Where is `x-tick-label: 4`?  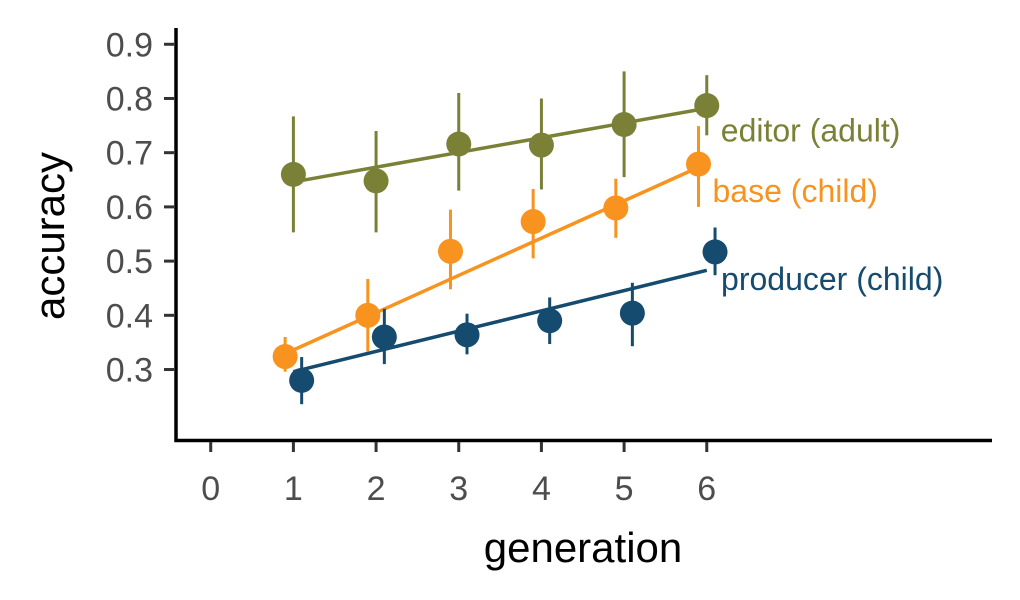
x-tick-label: 4 is located at coordinates (541, 489).